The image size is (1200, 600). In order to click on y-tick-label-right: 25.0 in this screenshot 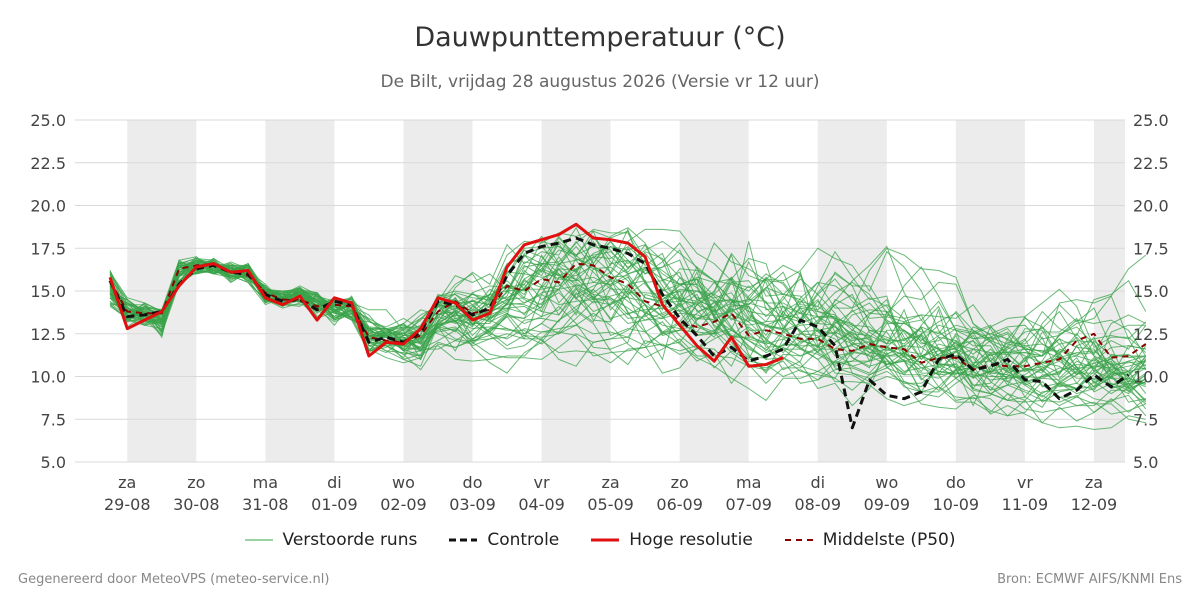, I will do `click(1151, 120)`.